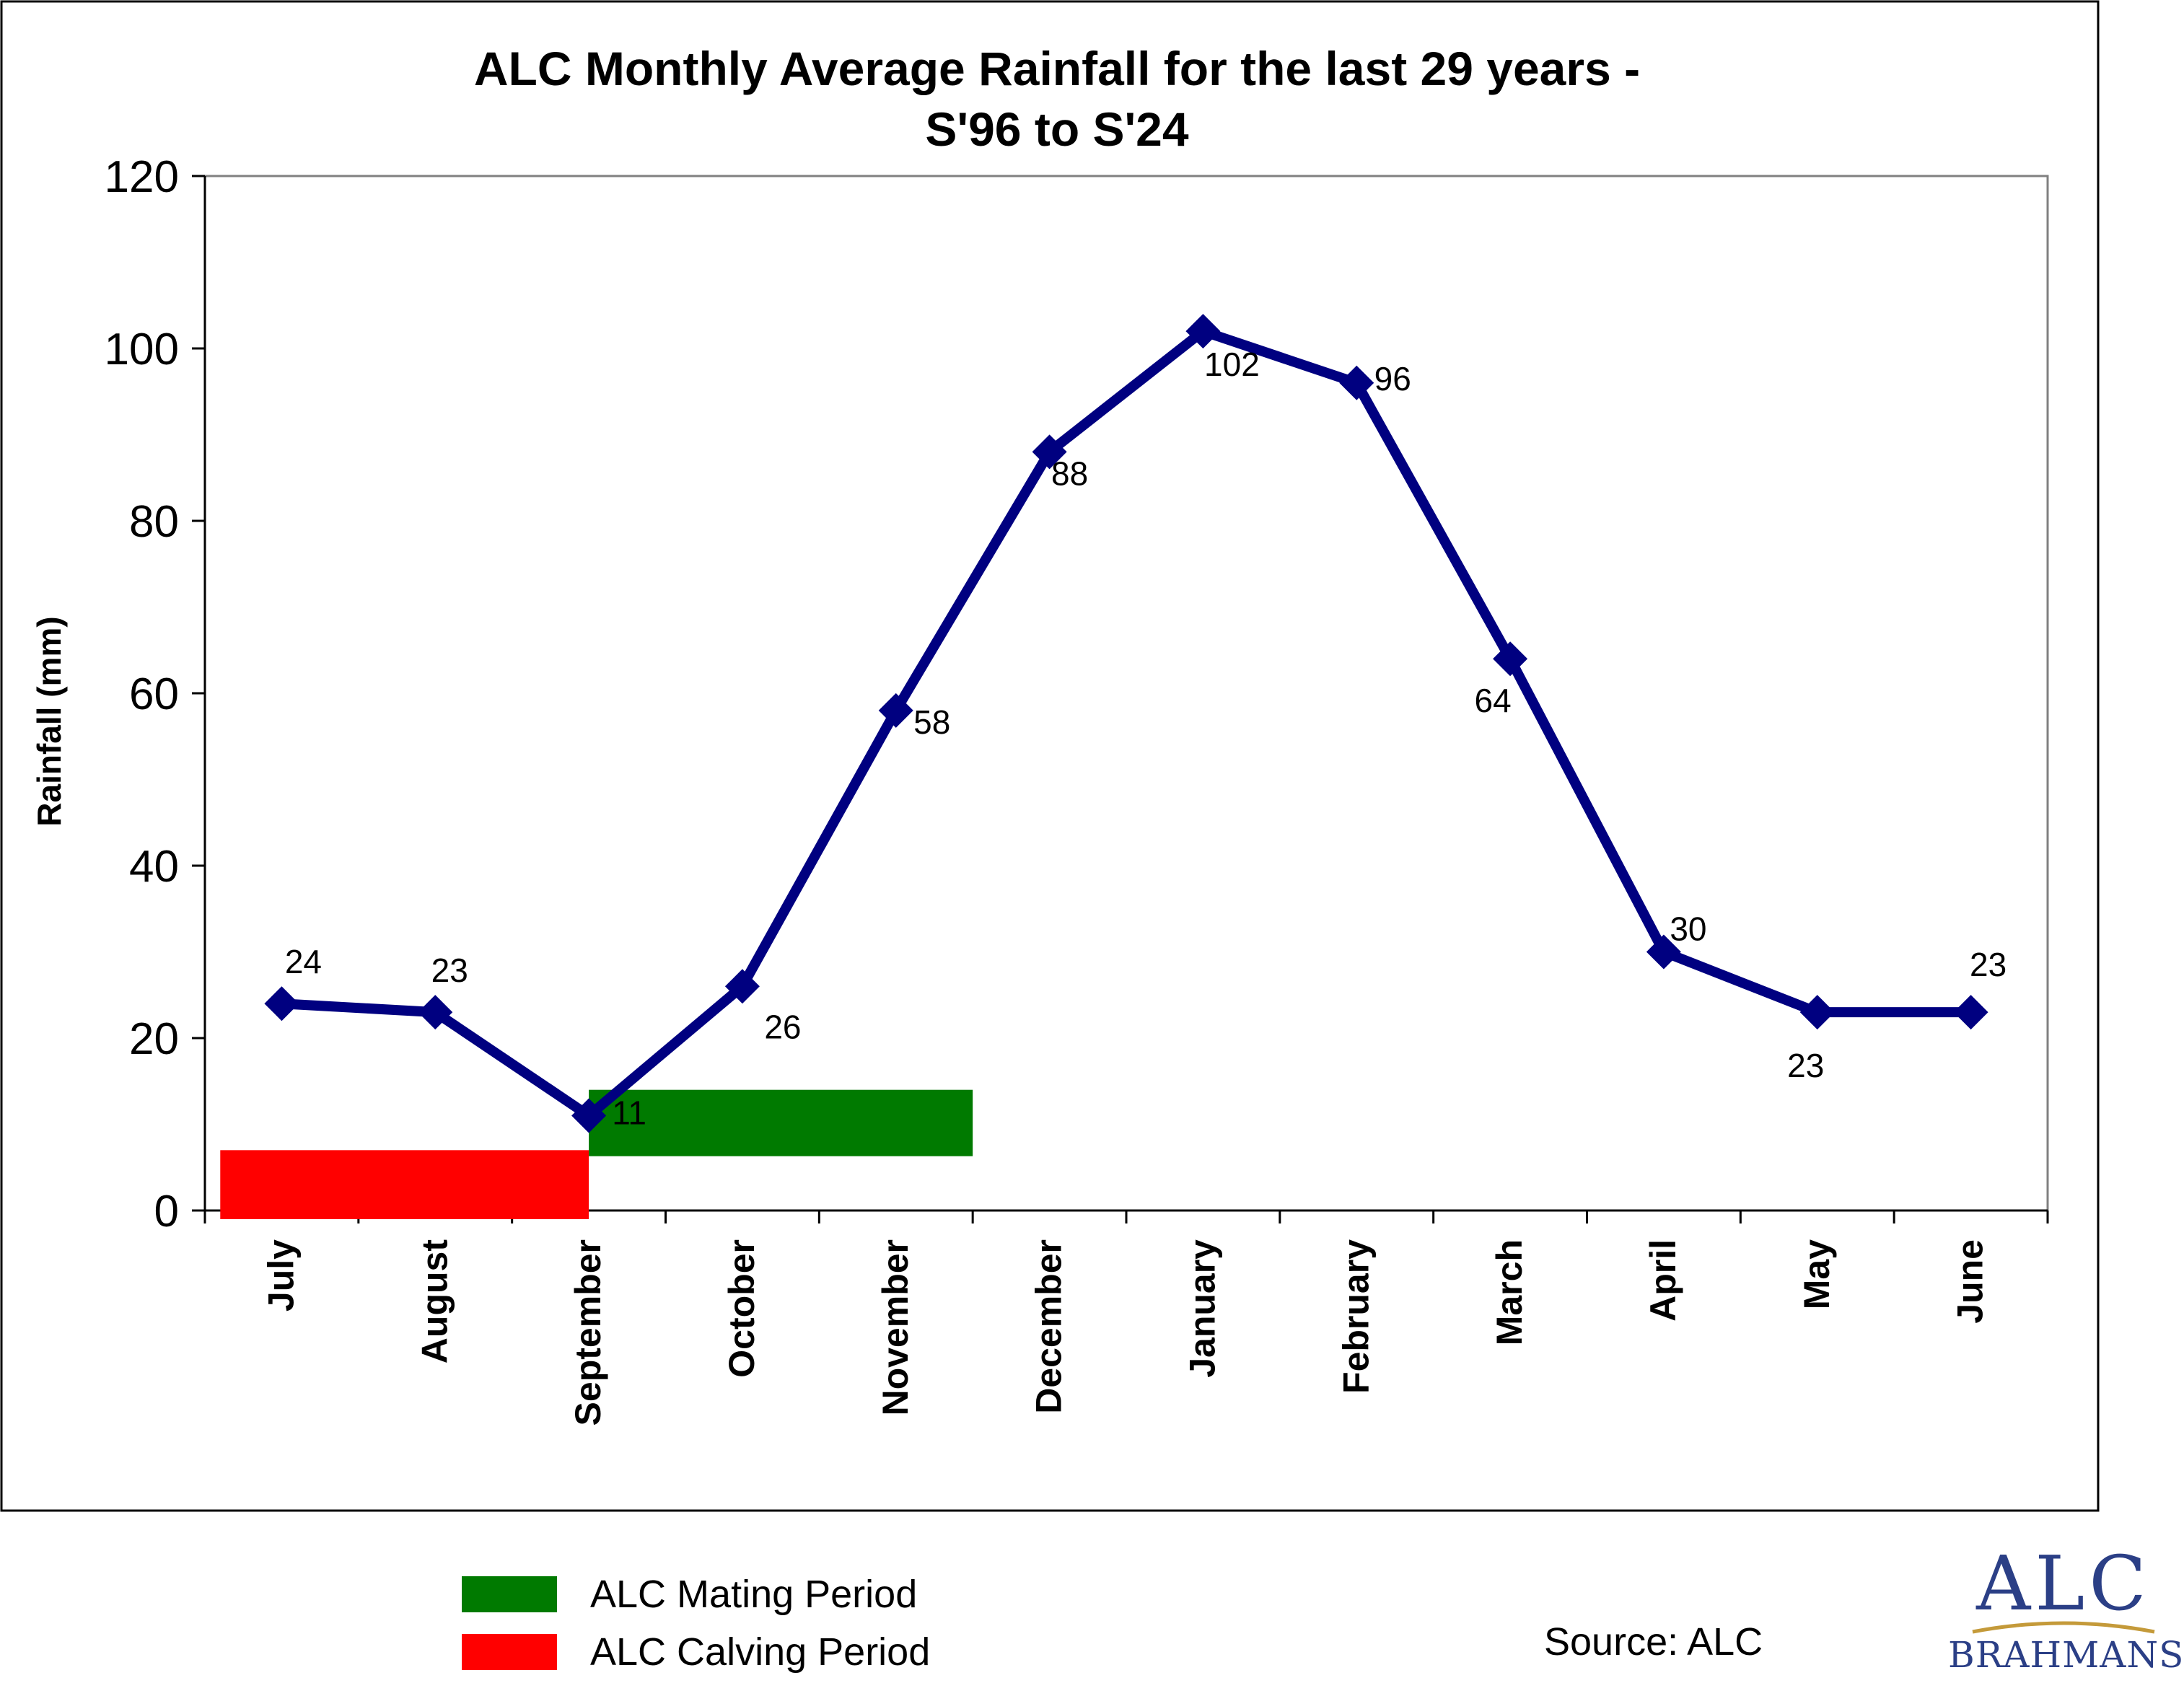 The image size is (2184, 1696). What do you see at coordinates (154, 1039) in the screenshot?
I see `y-tick-label: 20` at bounding box center [154, 1039].